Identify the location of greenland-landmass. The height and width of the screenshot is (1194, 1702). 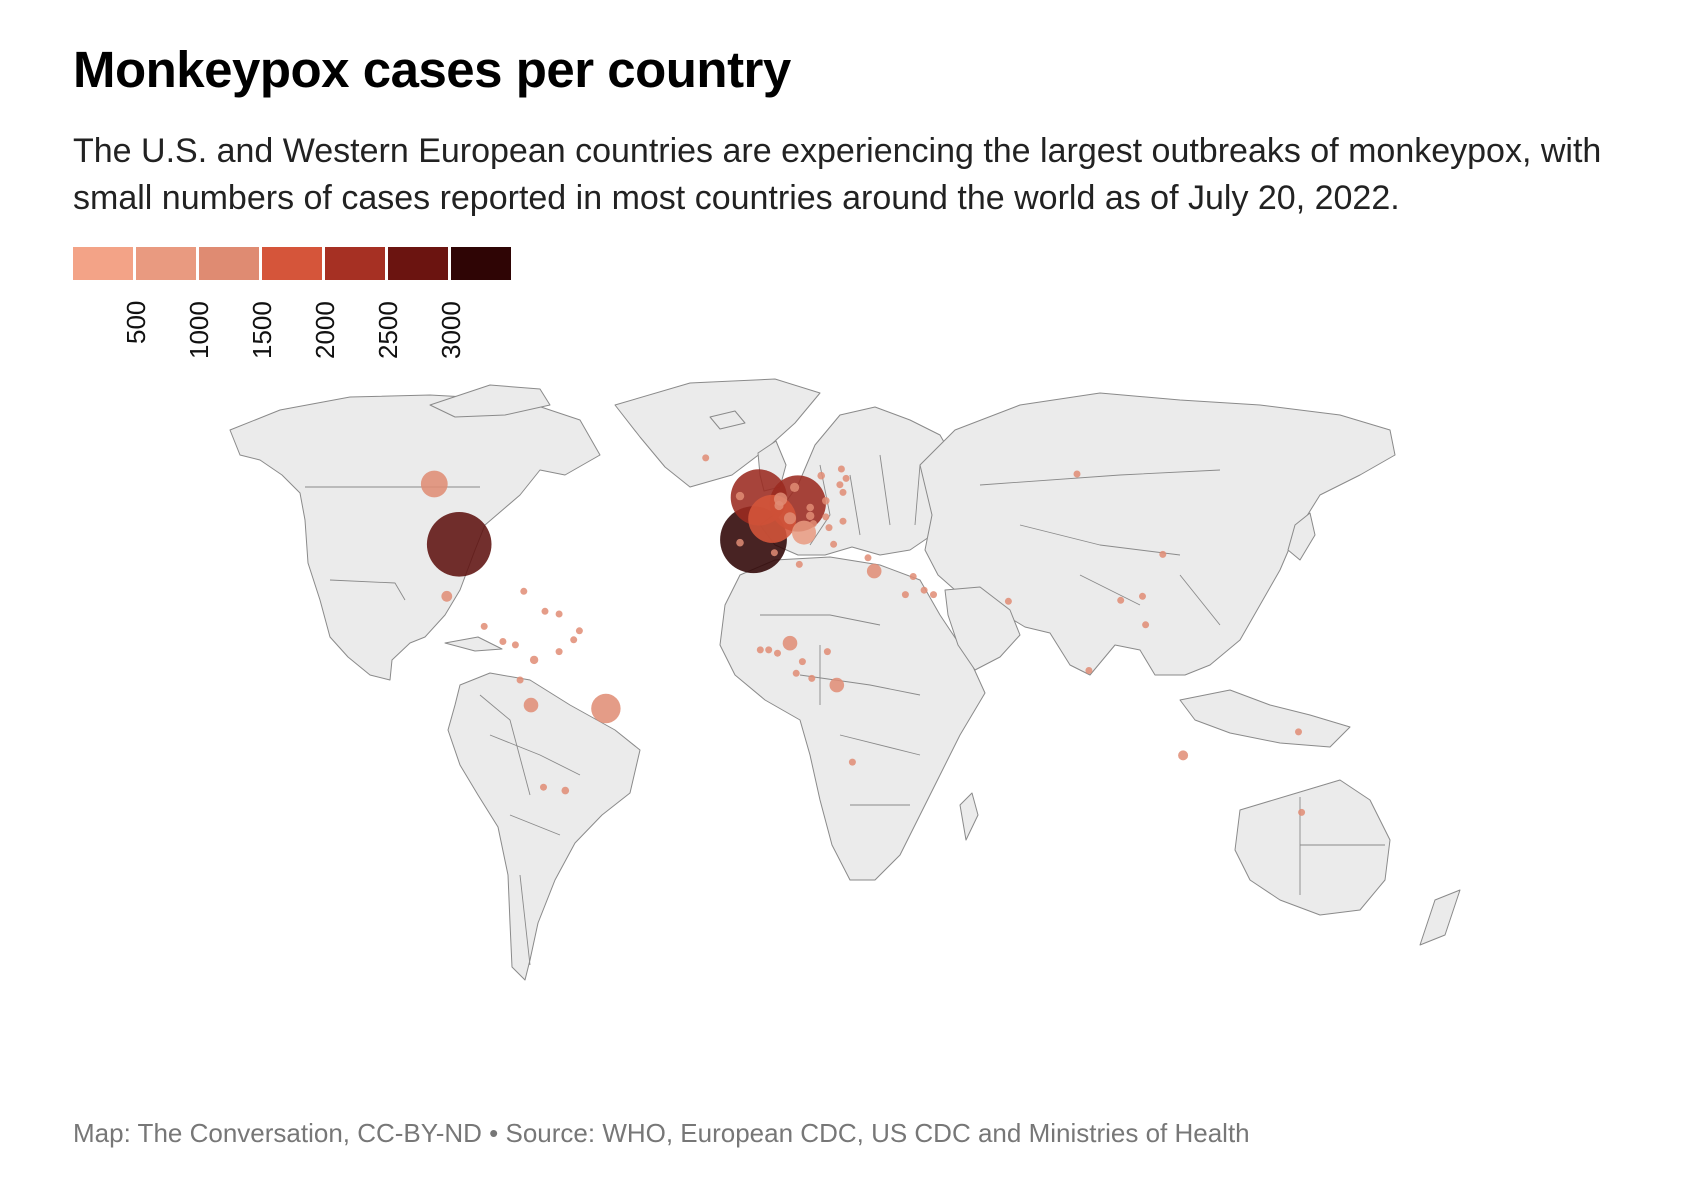
(717, 433).